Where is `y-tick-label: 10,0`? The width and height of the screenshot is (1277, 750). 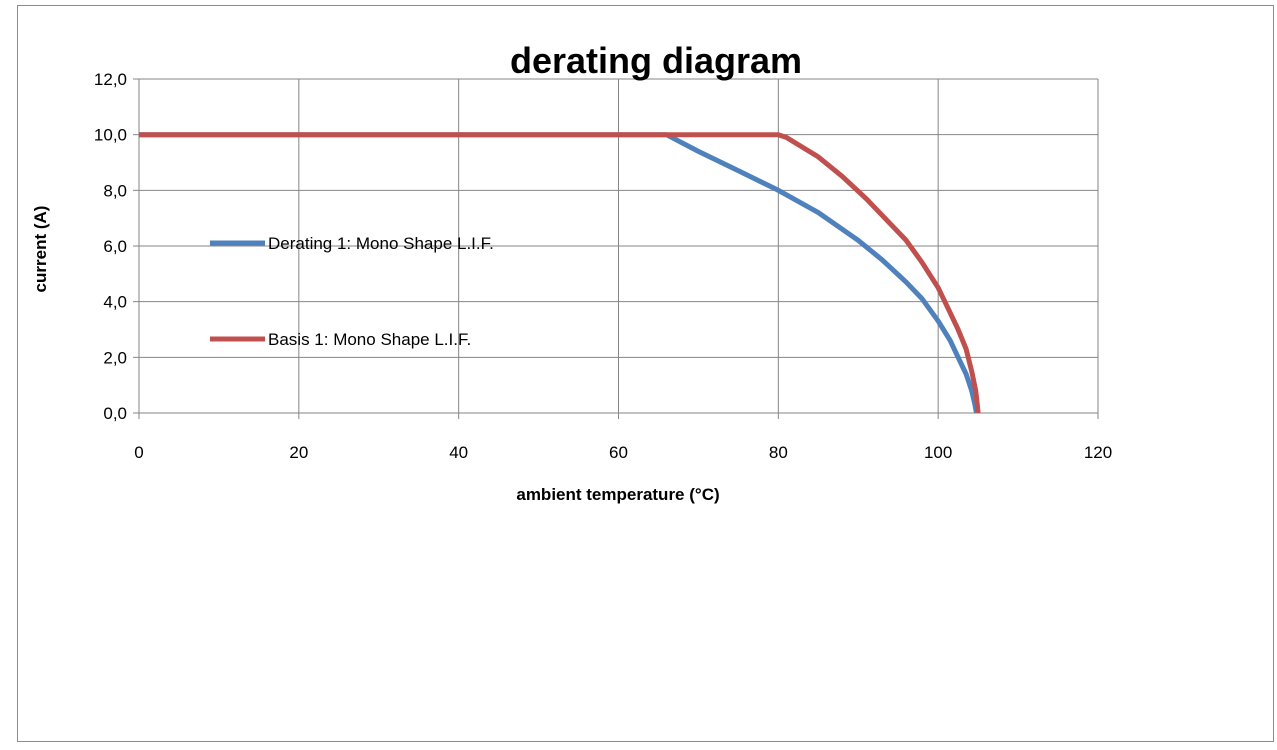
y-tick-label: 10,0 is located at coordinates (110, 135).